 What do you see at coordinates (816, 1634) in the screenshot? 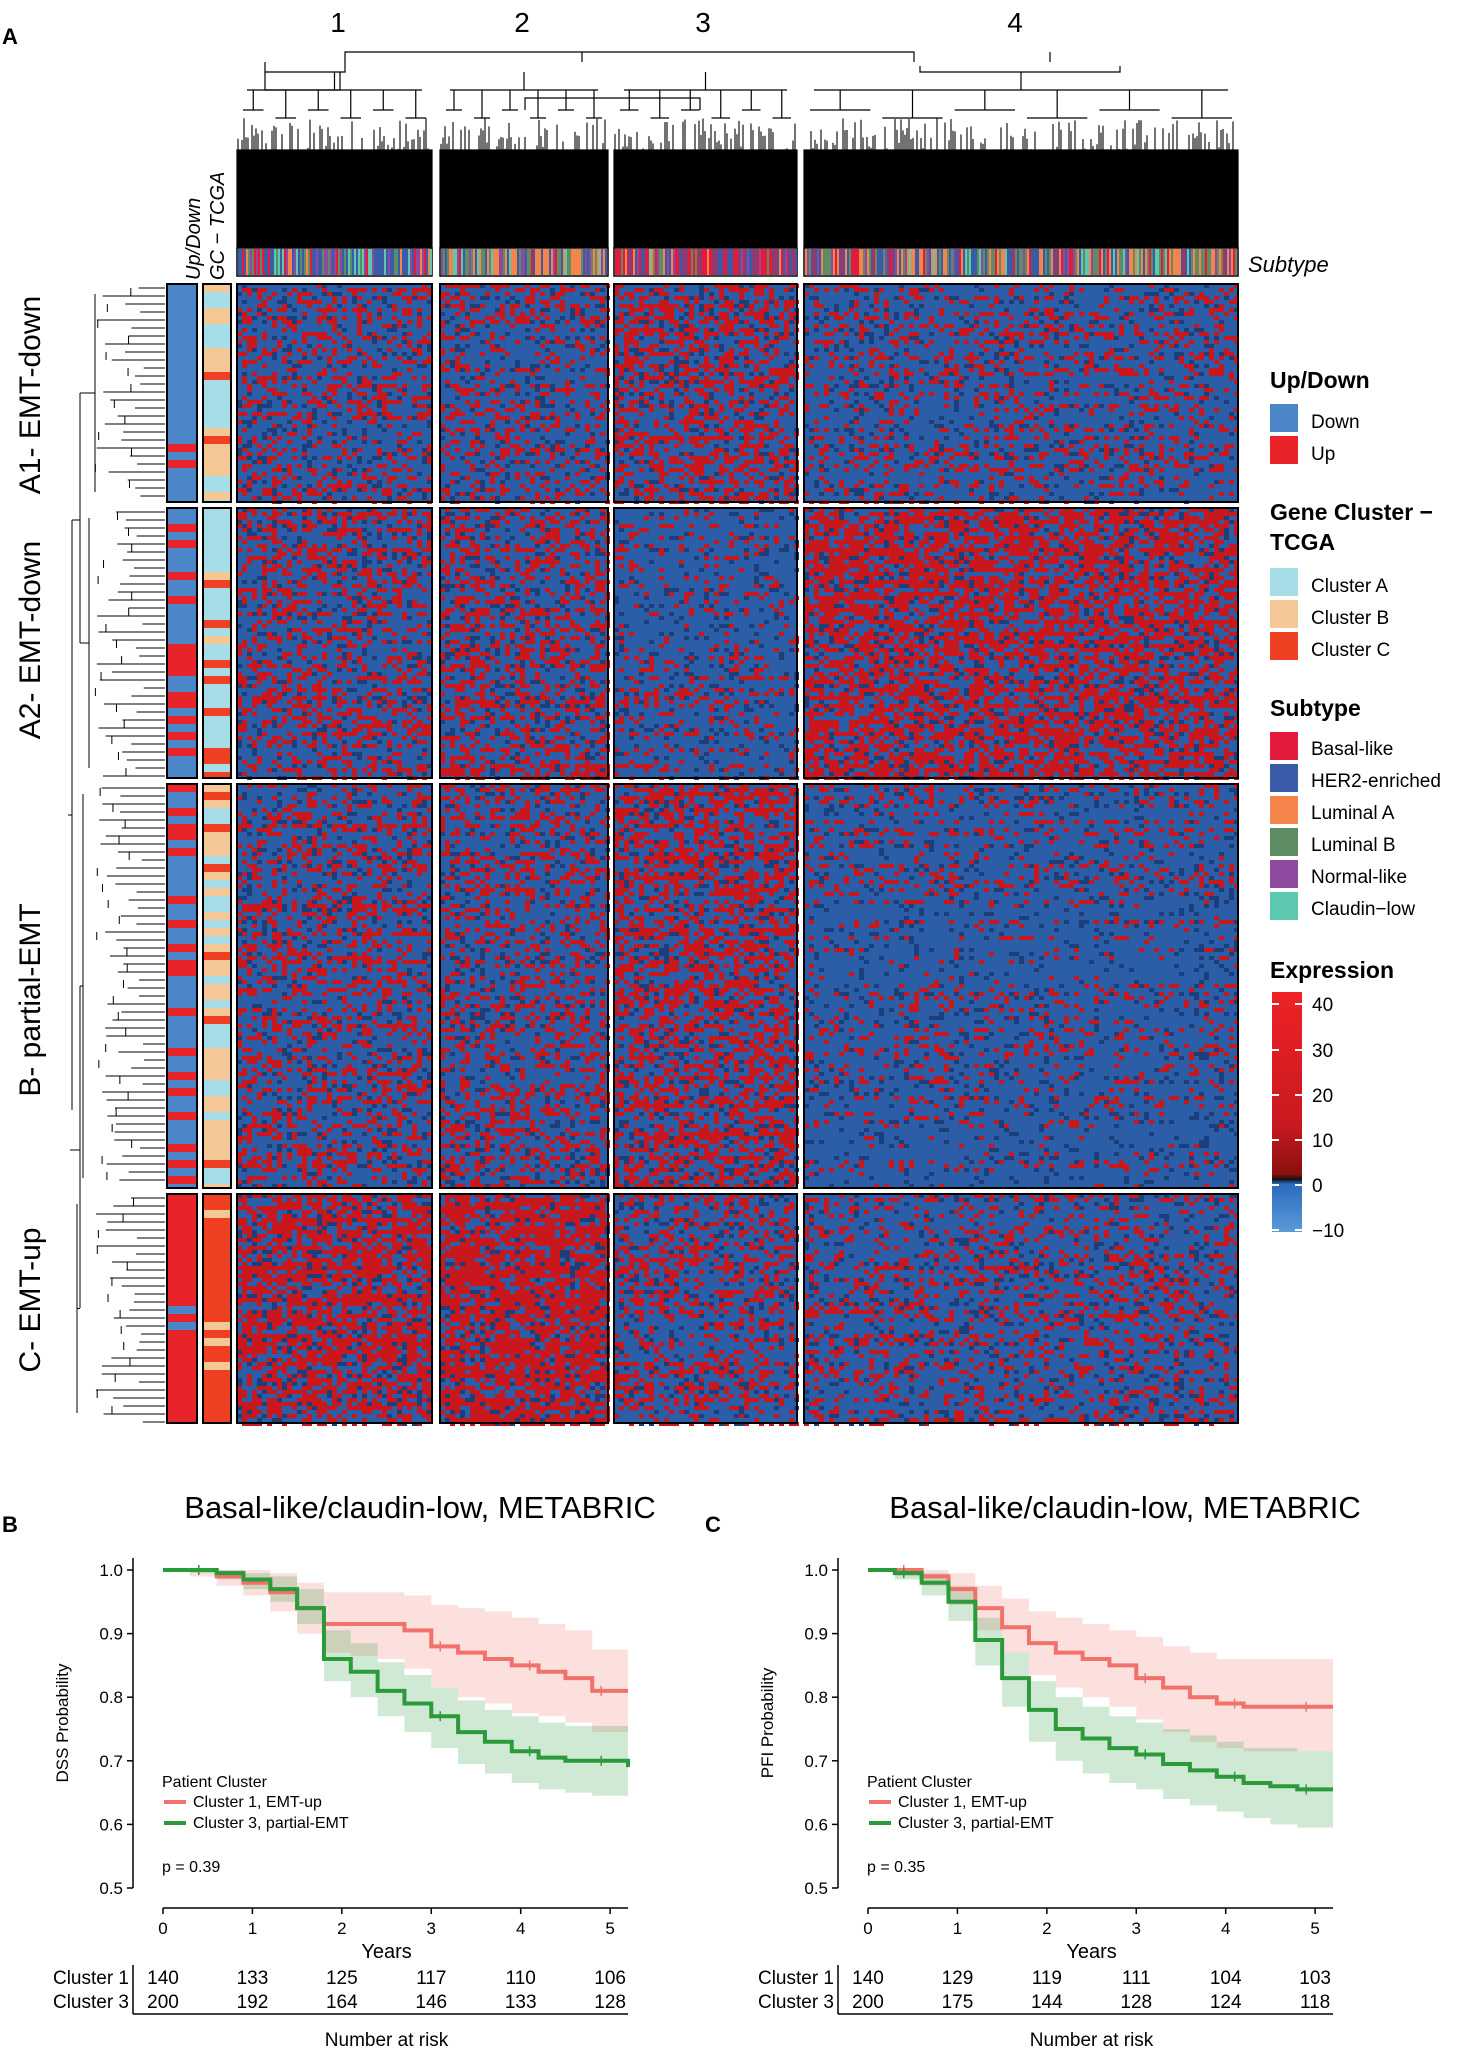
I see `km-y-tick-label: 0.9` at bounding box center [816, 1634].